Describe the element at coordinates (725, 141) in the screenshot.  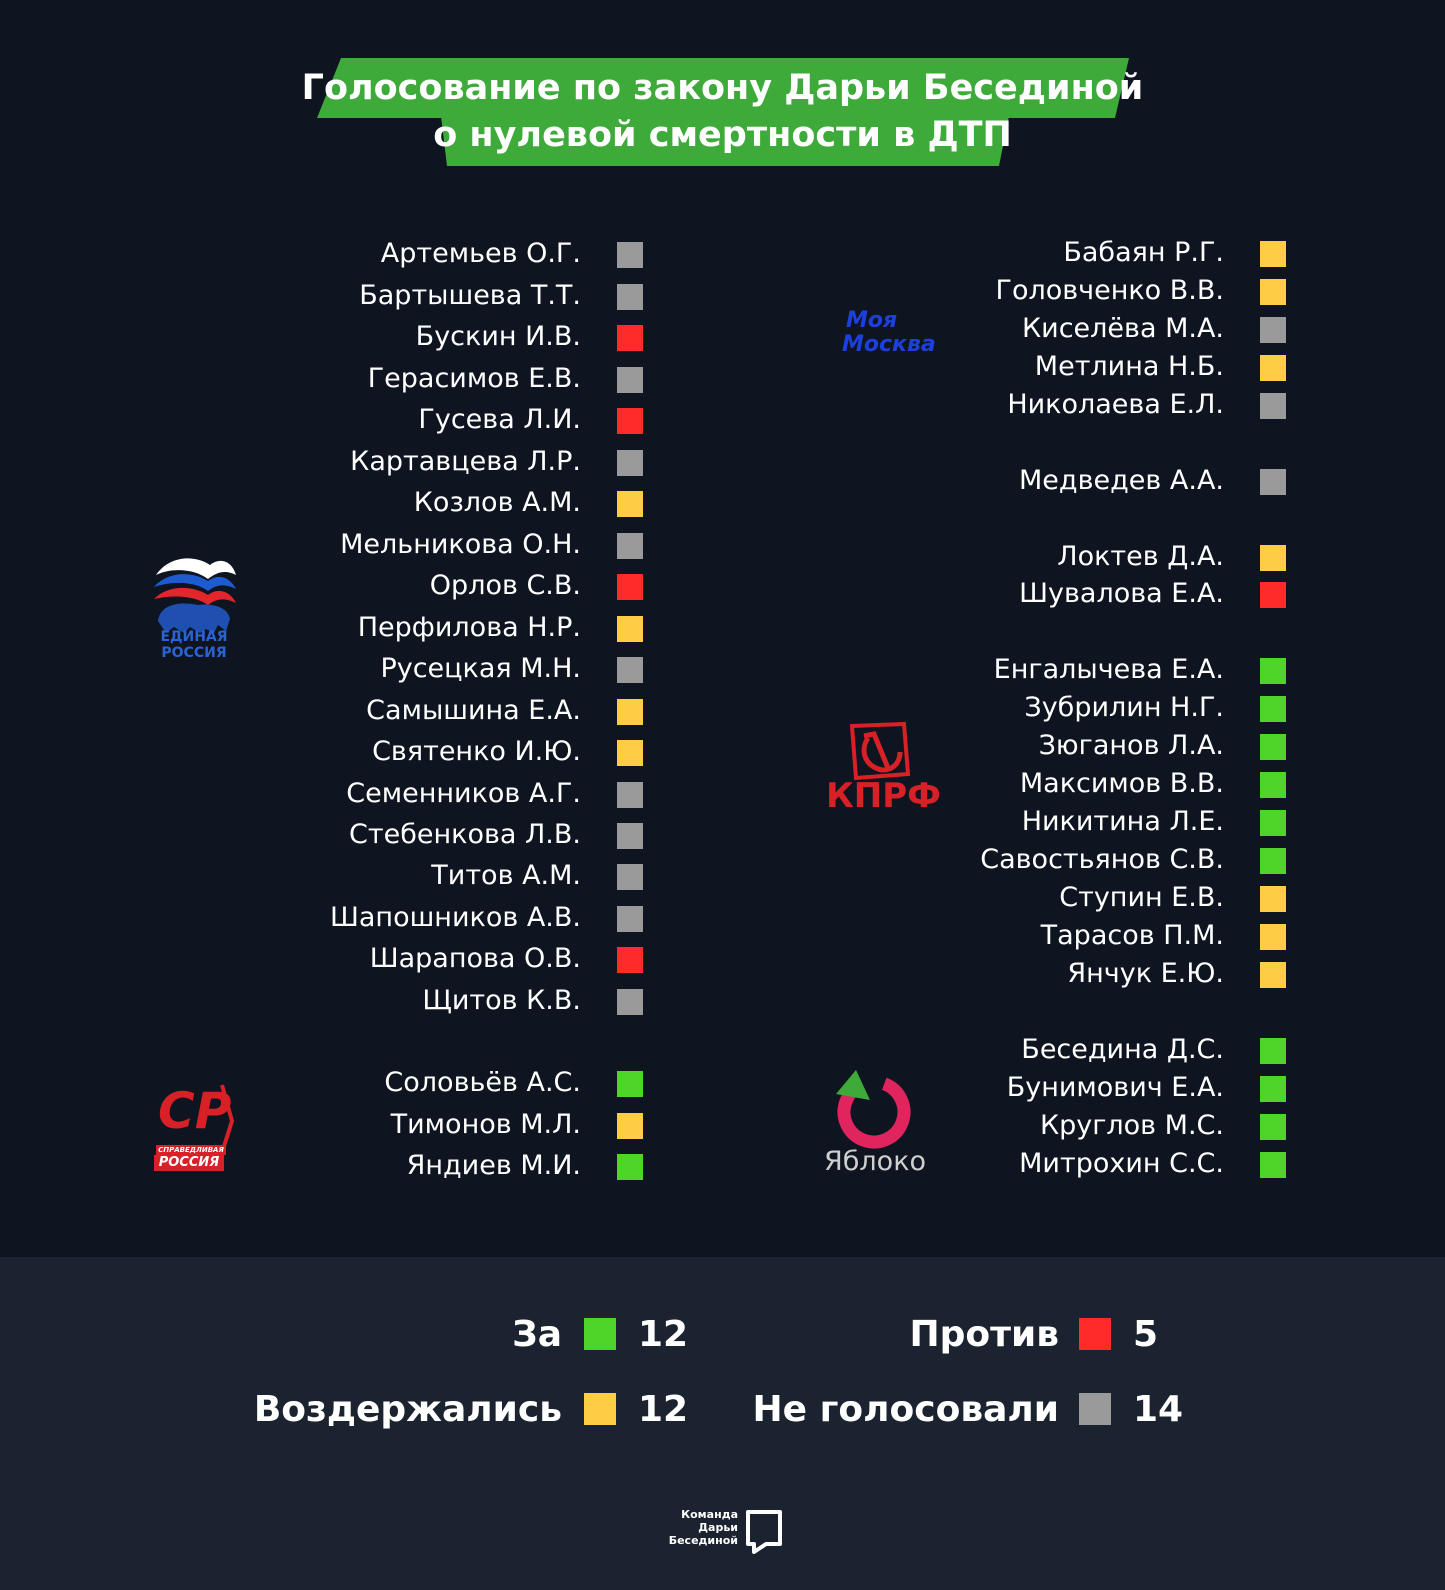
I see `title-band-bottom` at that location.